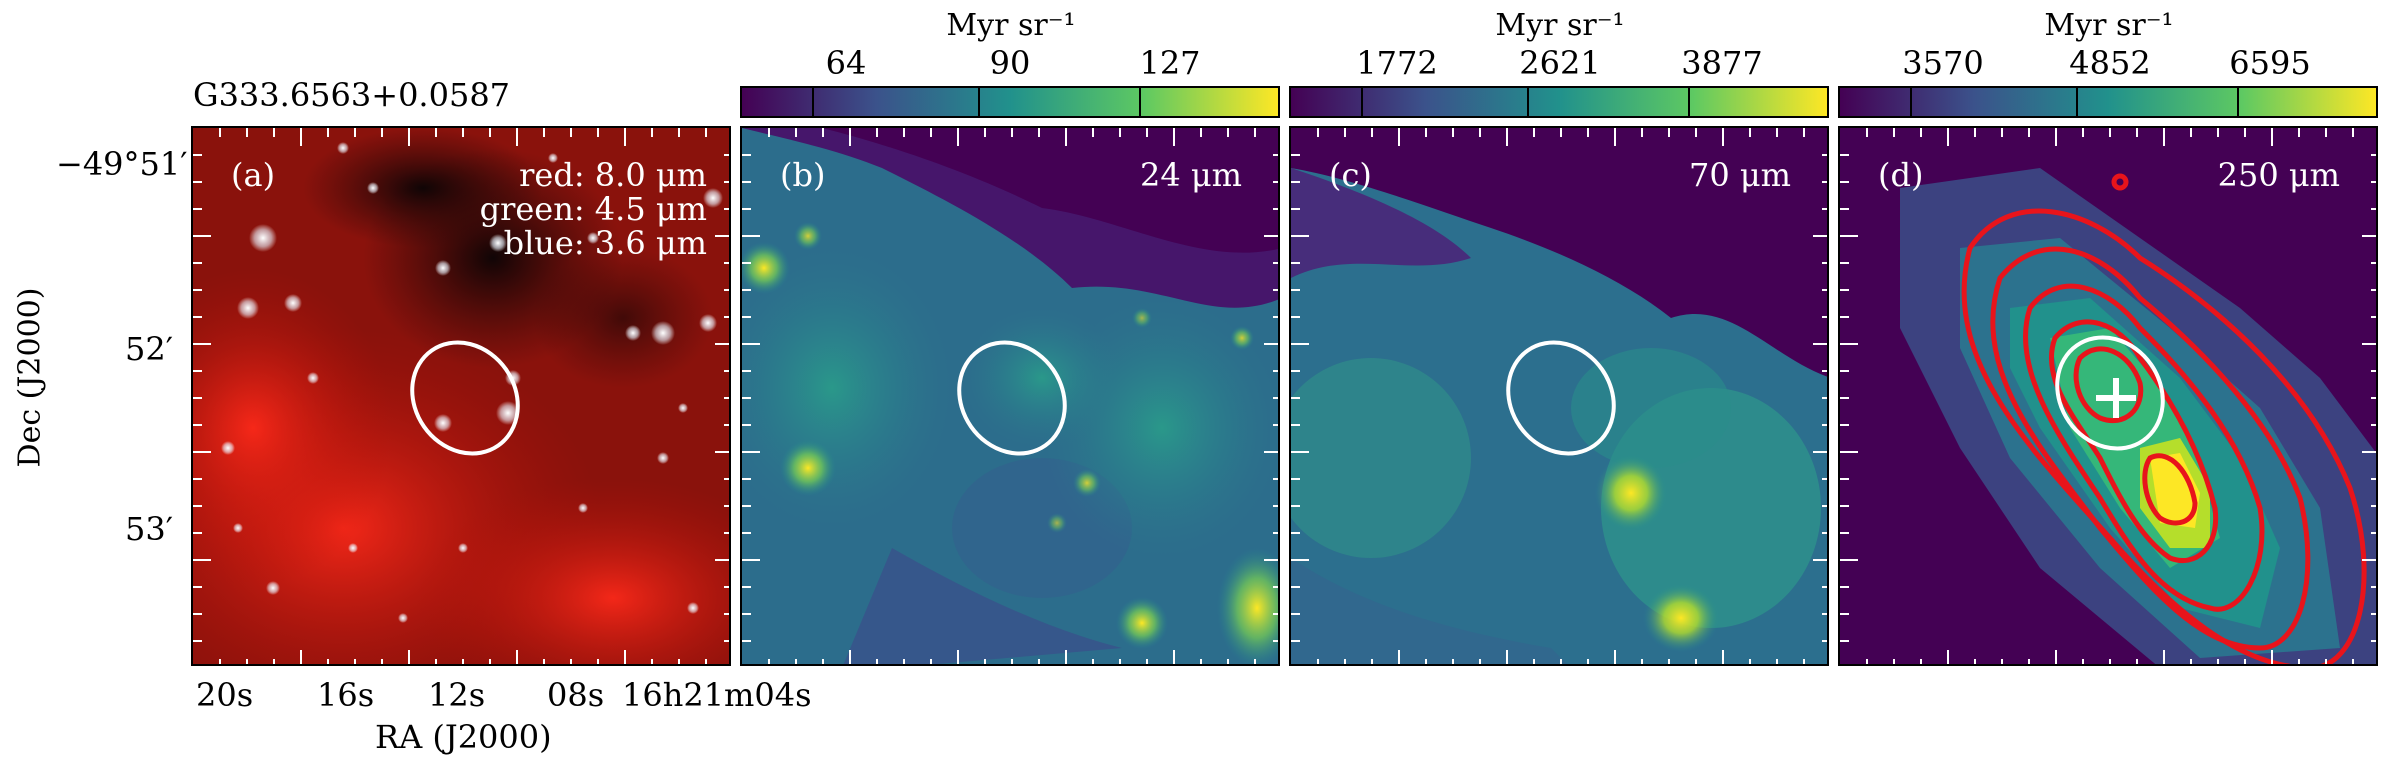 This screenshot has width=2391, height=765. What do you see at coordinates (605, 243) in the screenshot?
I see `legend-blue: blue: 3.6 μm` at bounding box center [605, 243].